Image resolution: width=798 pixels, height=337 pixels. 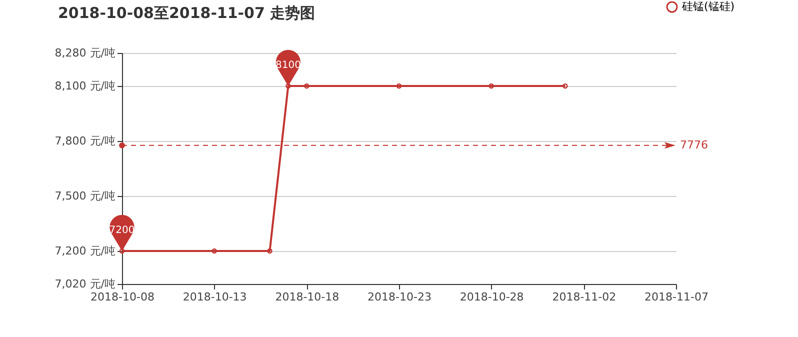 What do you see at coordinates (187, 13) in the screenshot?
I see `chart-title: 2018-10-08至2018-11-07 走势图` at bounding box center [187, 13].